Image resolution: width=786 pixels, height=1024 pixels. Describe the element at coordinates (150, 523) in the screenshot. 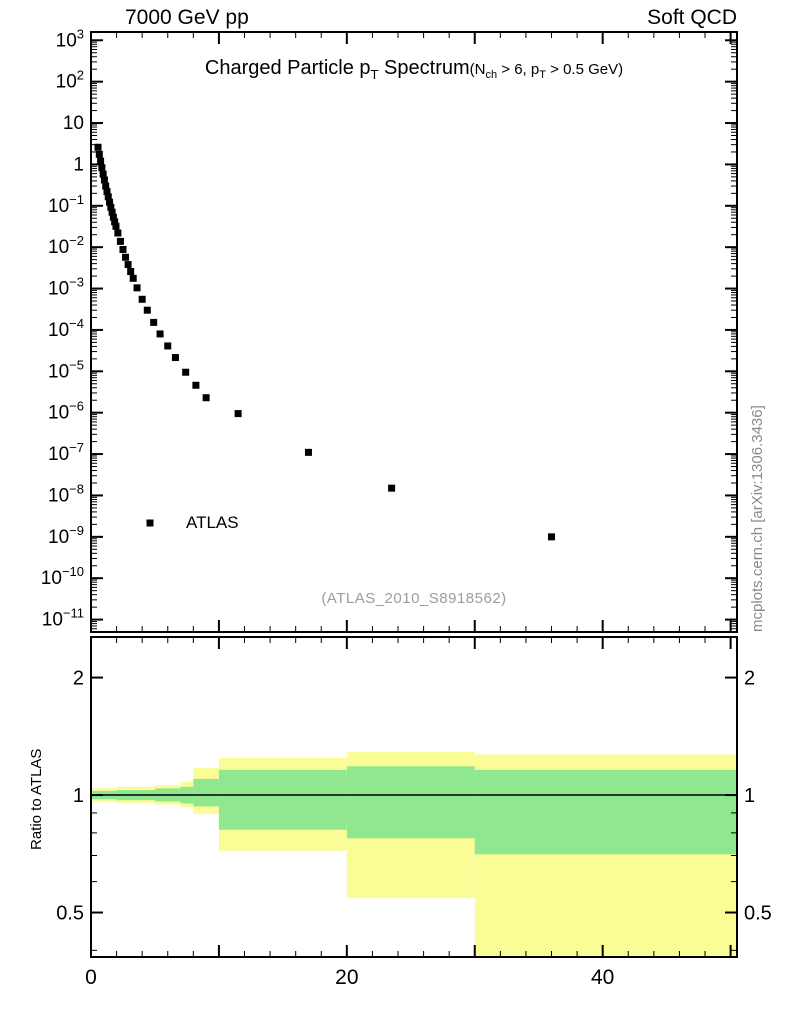

I see `legend-marker-atlas` at that location.